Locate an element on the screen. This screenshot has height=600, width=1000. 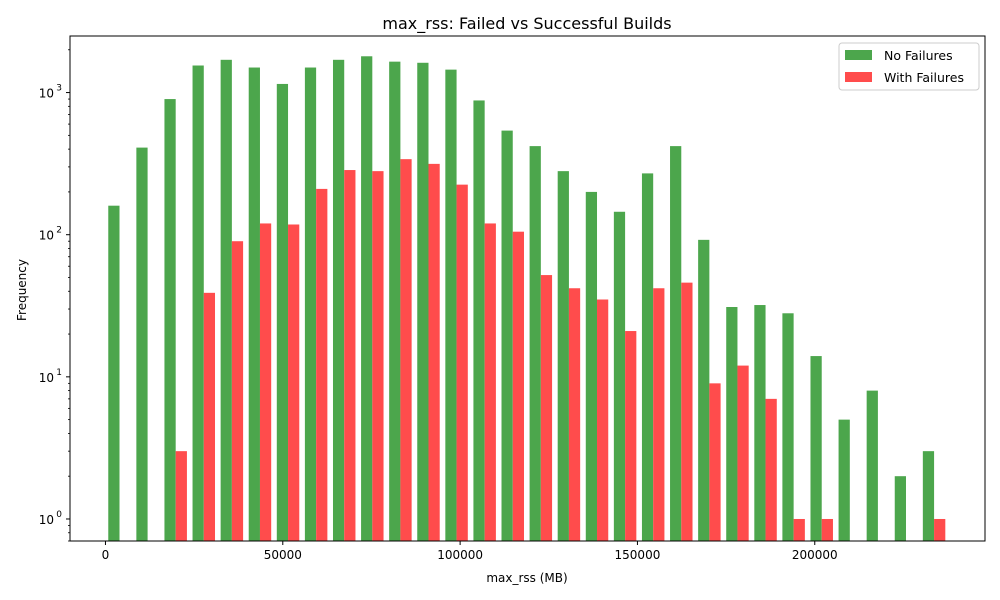
chart-title: max_rss: Failed vs Successful Builds is located at coordinates (526, 24).